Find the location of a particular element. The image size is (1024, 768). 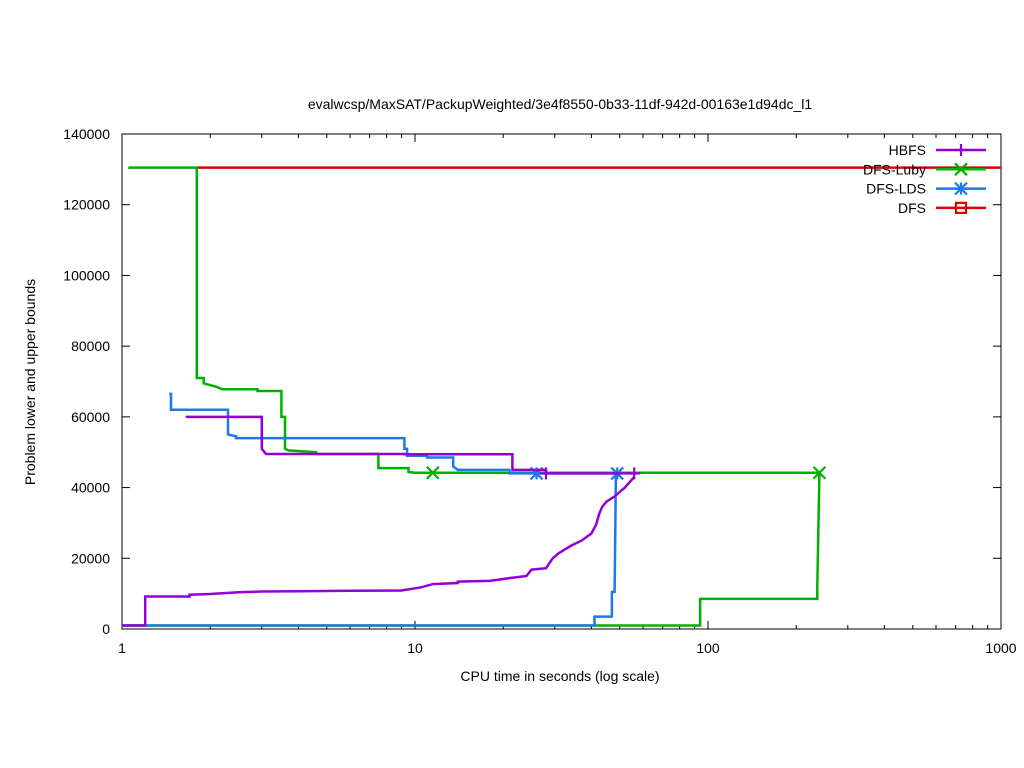

y-tick-label: 0 is located at coordinates (106, 629).